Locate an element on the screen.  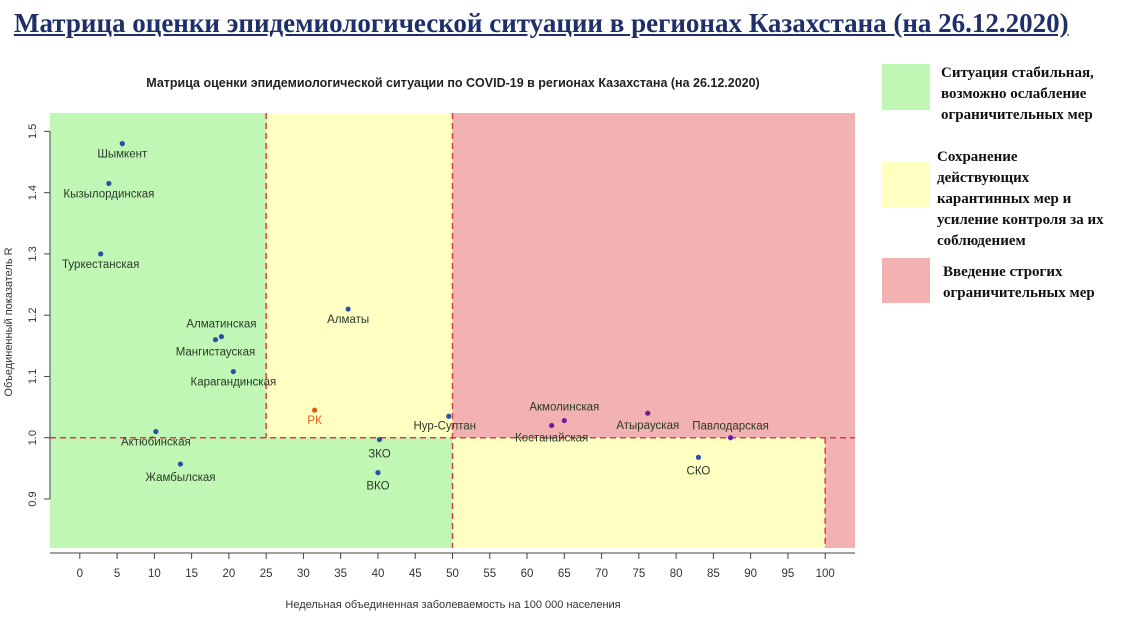
data-point-label: Мангистауская is located at coordinates (216, 353).